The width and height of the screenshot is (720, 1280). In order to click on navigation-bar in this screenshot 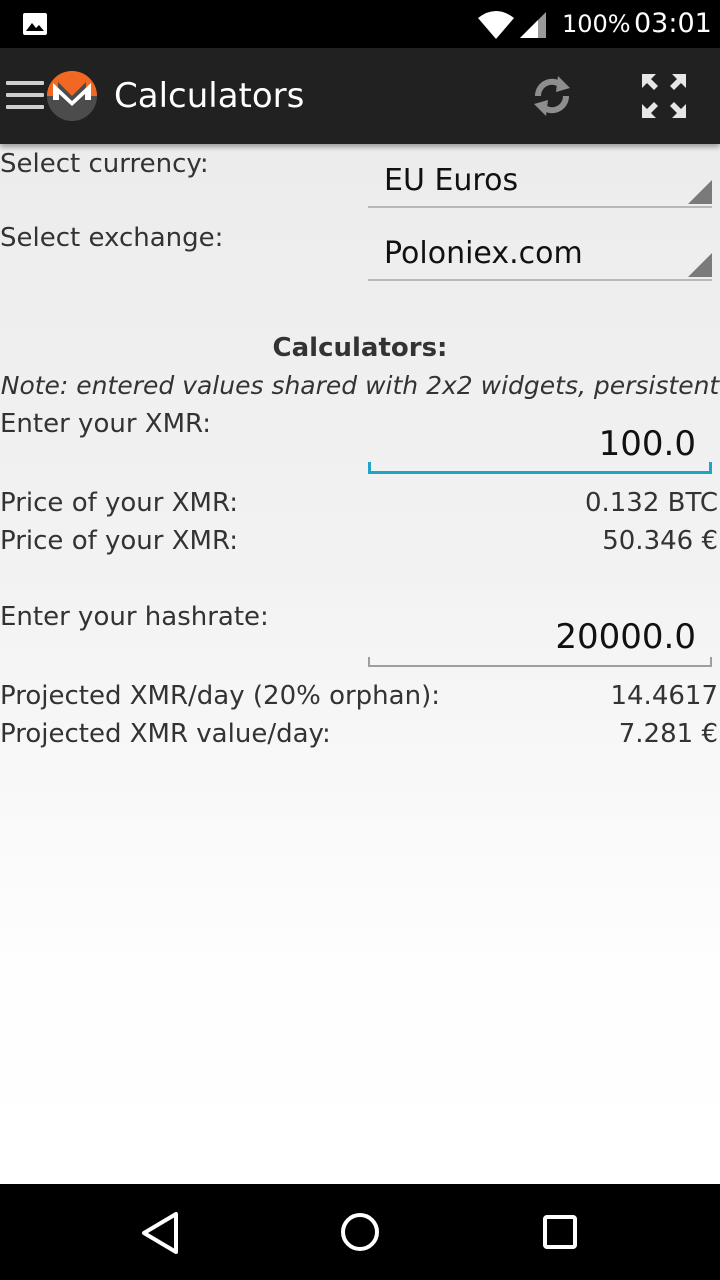, I will do `click(360, 1232)`.